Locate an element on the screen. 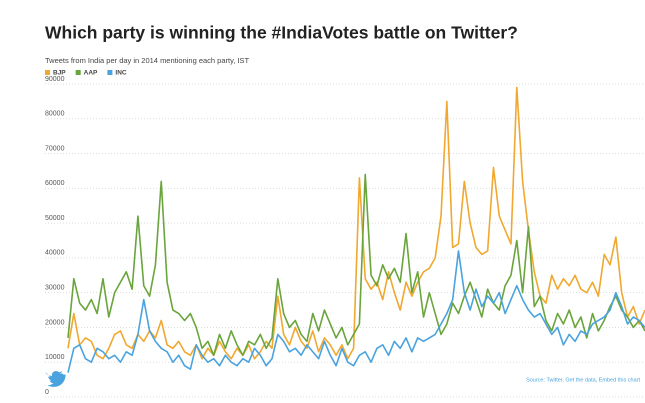 This screenshot has height=403, width=645. y-tick-label: 50000 is located at coordinates (55, 218).